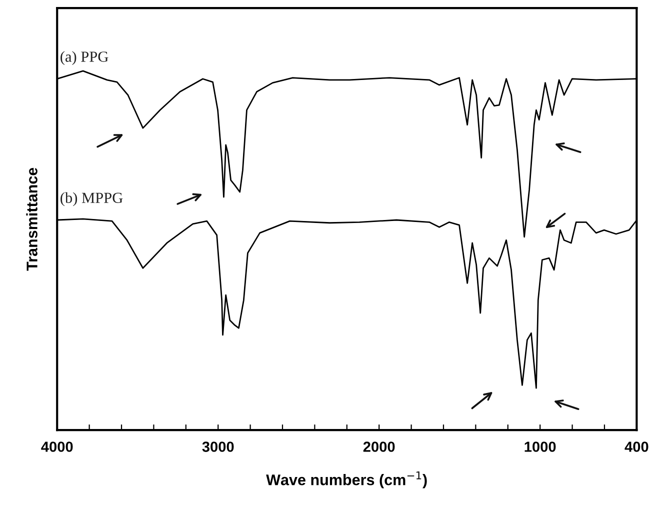 The width and height of the screenshot is (649, 506). I want to click on y-axis-title: Transmittance, so click(32, 219).